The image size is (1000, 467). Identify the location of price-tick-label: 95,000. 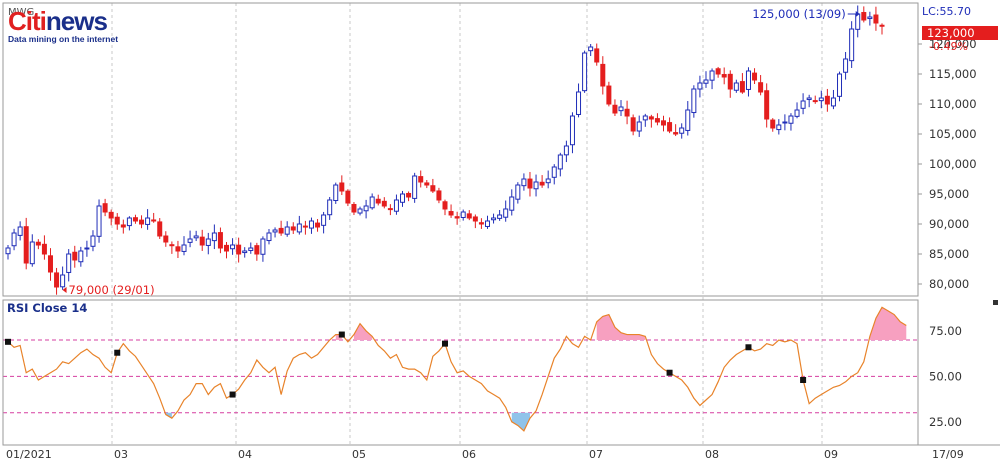
(949, 194).